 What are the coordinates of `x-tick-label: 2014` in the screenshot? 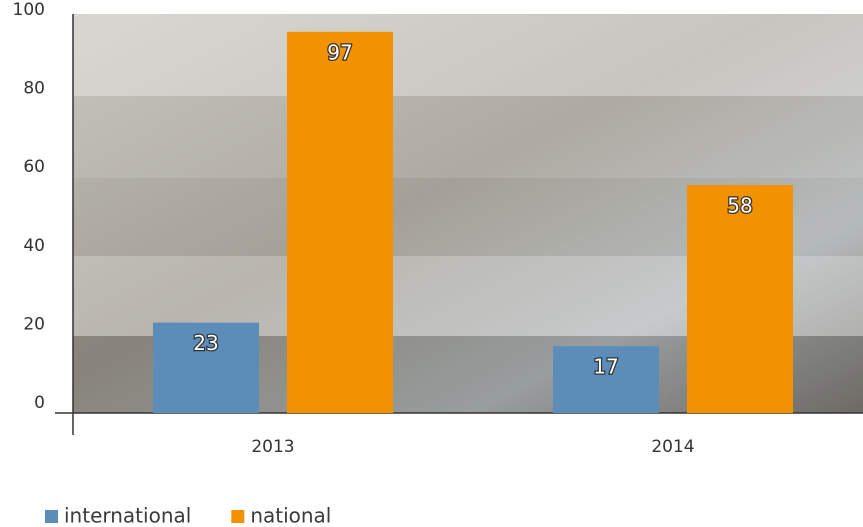 It's located at (672, 447).